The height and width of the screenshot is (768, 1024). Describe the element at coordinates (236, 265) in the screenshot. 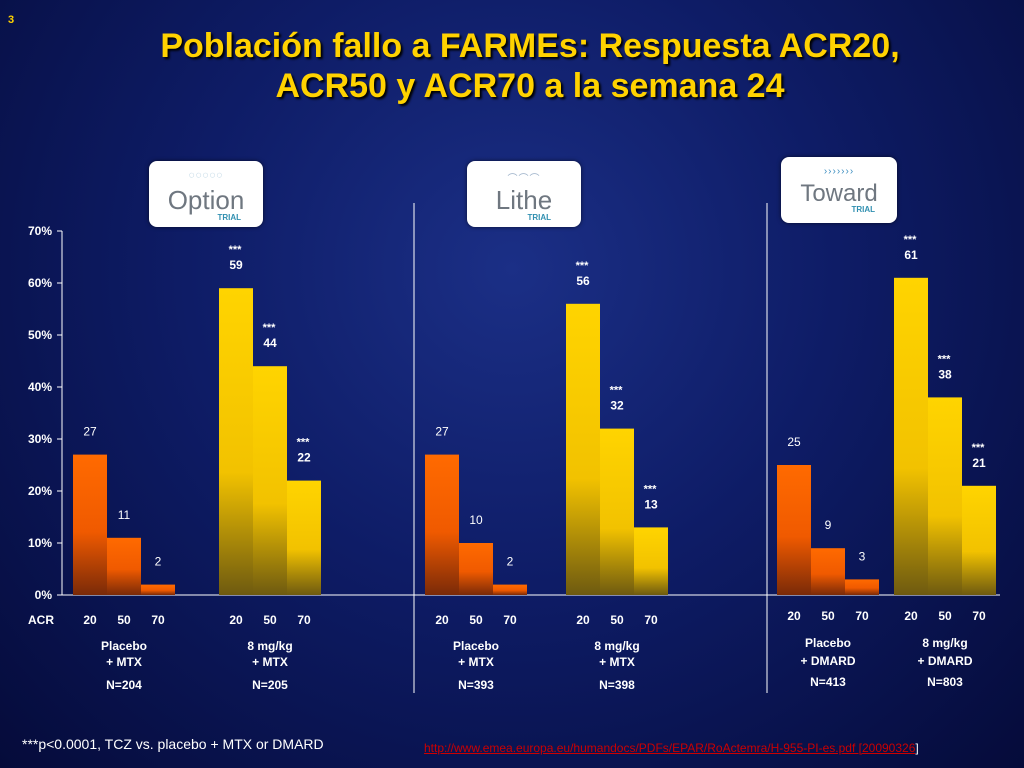

I see `bar-value-label: 59` at that location.